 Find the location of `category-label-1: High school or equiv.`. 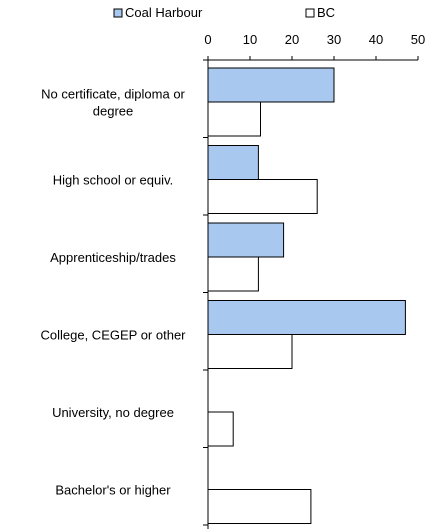

category-label-1: High school or equiv. is located at coordinates (113, 180).